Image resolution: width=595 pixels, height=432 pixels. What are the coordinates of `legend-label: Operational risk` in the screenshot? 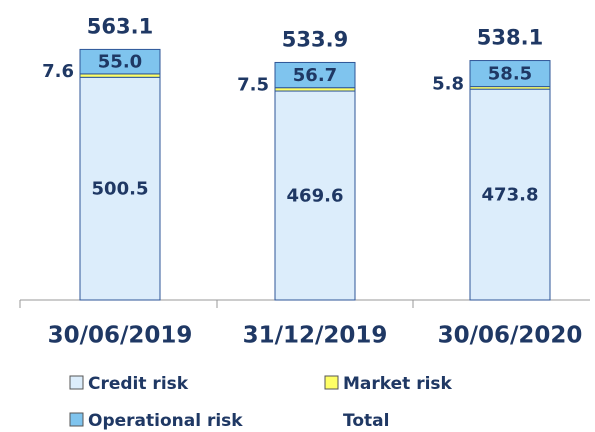 It's located at (165, 421).